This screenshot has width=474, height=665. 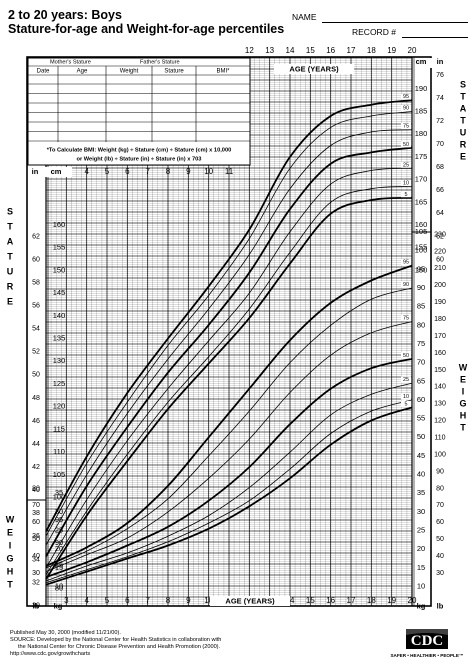 I want to click on weight-kg-tick-right-100: 100, so click(x=421, y=250).